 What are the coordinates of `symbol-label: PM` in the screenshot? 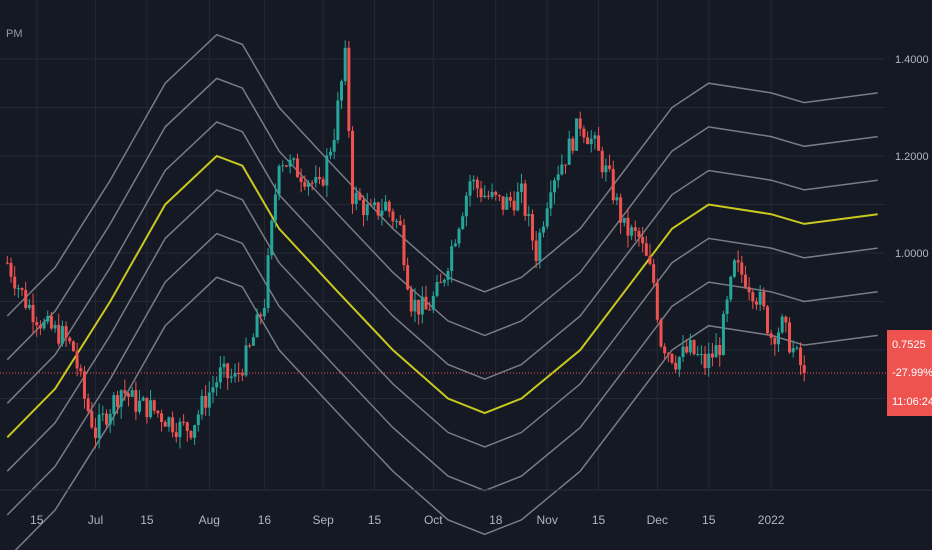 It's located at (14, 34).